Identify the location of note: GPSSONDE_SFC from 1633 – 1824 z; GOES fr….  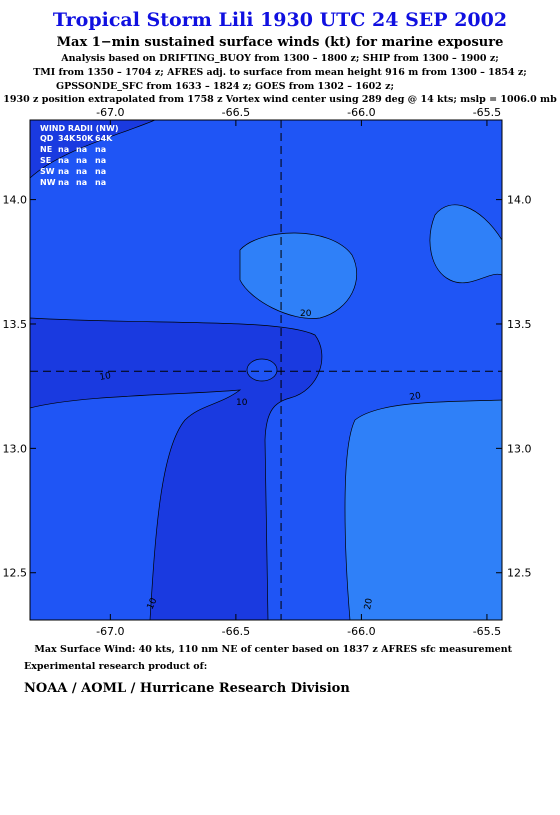
(225, 86).